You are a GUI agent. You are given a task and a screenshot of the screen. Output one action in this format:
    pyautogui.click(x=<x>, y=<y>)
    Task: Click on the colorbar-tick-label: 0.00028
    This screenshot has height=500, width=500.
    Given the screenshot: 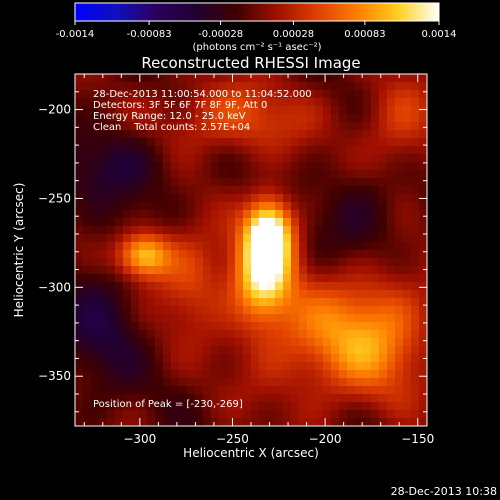 What is the action you would take?
    pyautogui.click(x=293, y=34)
    